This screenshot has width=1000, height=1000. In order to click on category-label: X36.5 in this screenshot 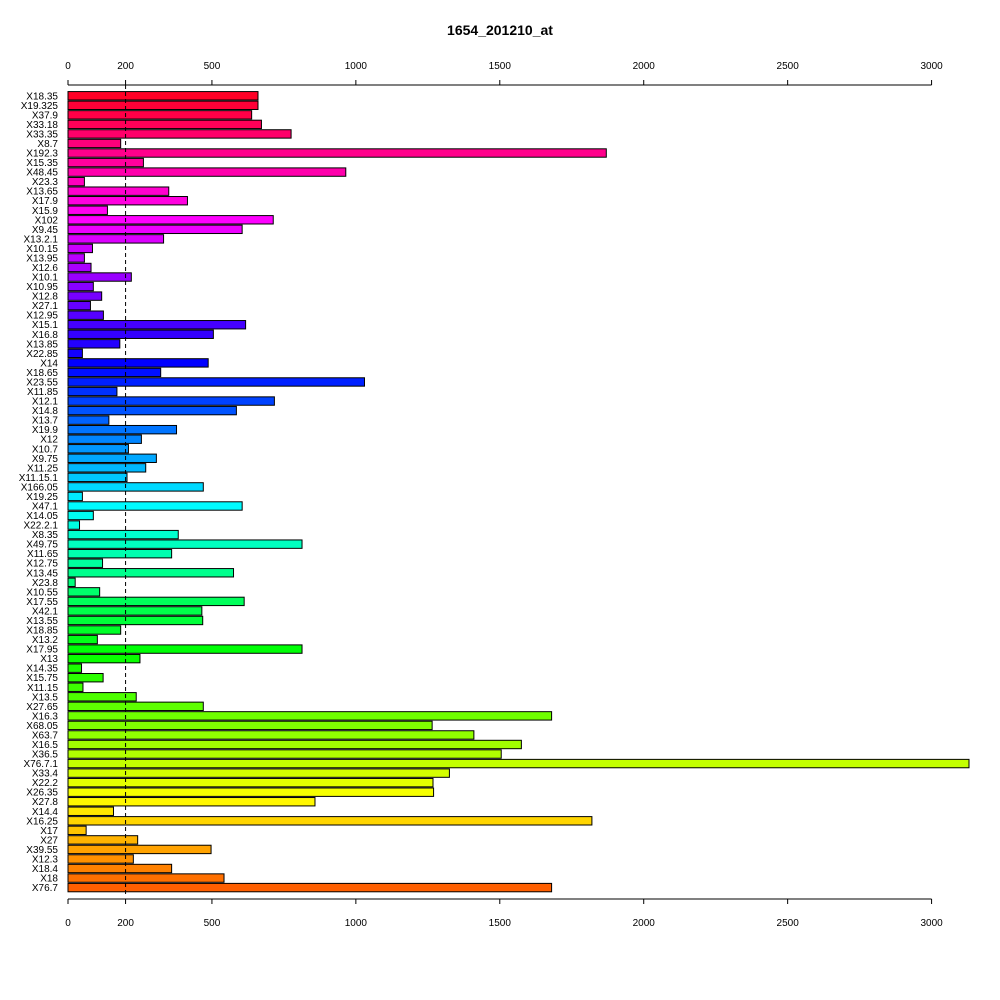, I will do `click(45, 755)`.